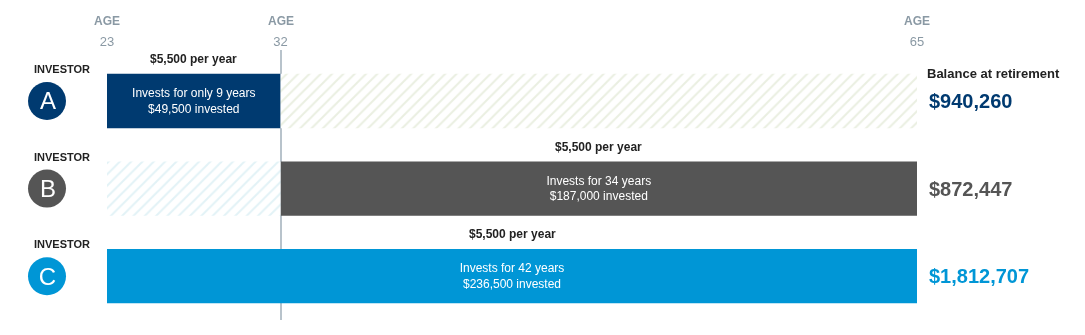  What do you see at coordinates (47, 188) in the screenshot?
I see `y-tick-label: B` at bounding box center [47, 188].